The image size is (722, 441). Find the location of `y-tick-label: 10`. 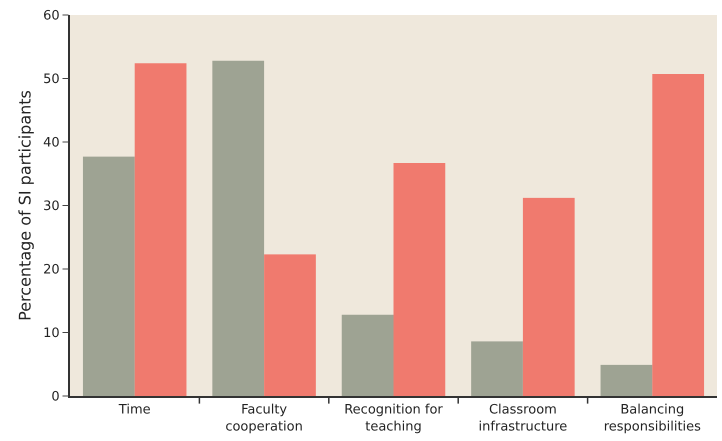

y-tick-label: 10 is located at coordinates (51, 334).